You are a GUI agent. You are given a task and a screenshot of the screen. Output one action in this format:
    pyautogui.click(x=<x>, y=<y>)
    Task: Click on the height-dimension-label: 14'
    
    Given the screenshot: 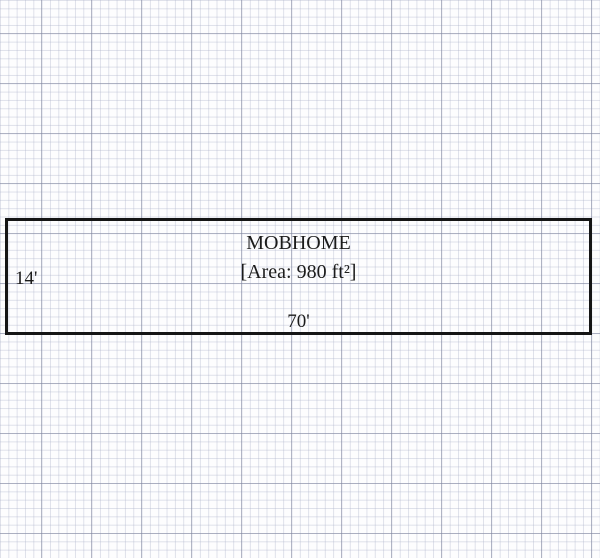 What is the action you would take?
    pyautogui.click(x=26, y=278)
    